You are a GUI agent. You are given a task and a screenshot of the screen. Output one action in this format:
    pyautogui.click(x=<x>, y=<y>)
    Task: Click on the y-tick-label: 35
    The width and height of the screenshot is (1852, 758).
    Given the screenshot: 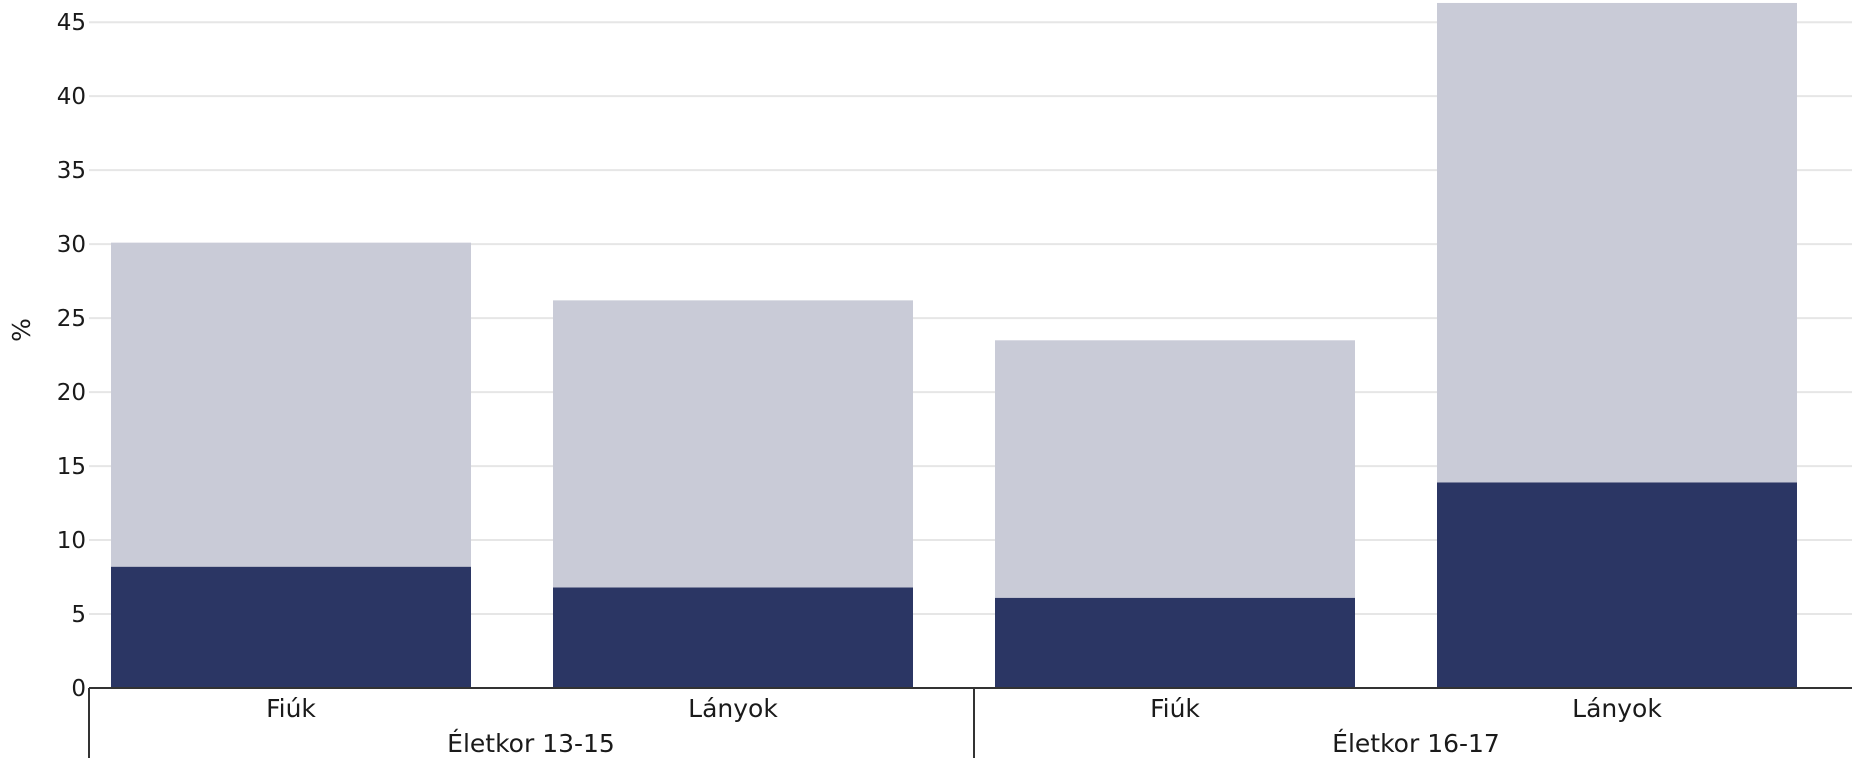 What is the action you would take?
    pyautogui.click(x=71, y=171)
    